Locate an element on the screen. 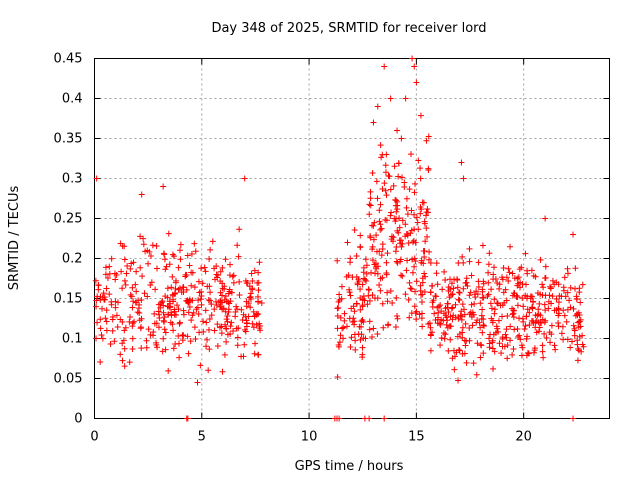  y-tick-label: 0.45 is located at coordinates (68, 59).